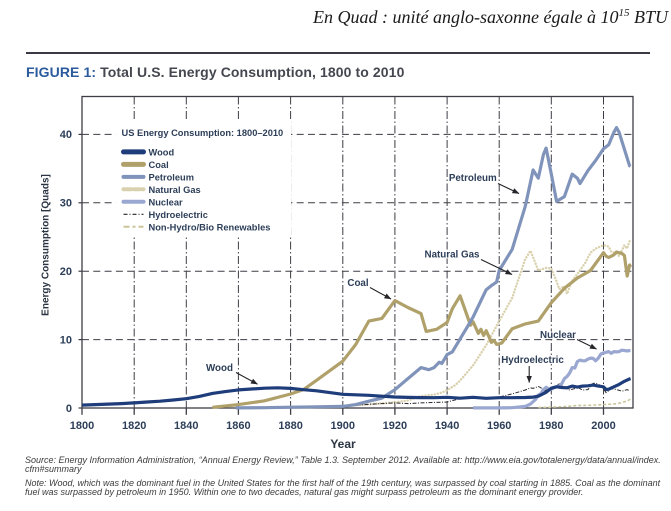 The width and height of the screenshot is (671, 511). What do you see at coordinates (238, 426) in the screenshot?
I see `svg-text: 1860` at bounding box center [238, 426].